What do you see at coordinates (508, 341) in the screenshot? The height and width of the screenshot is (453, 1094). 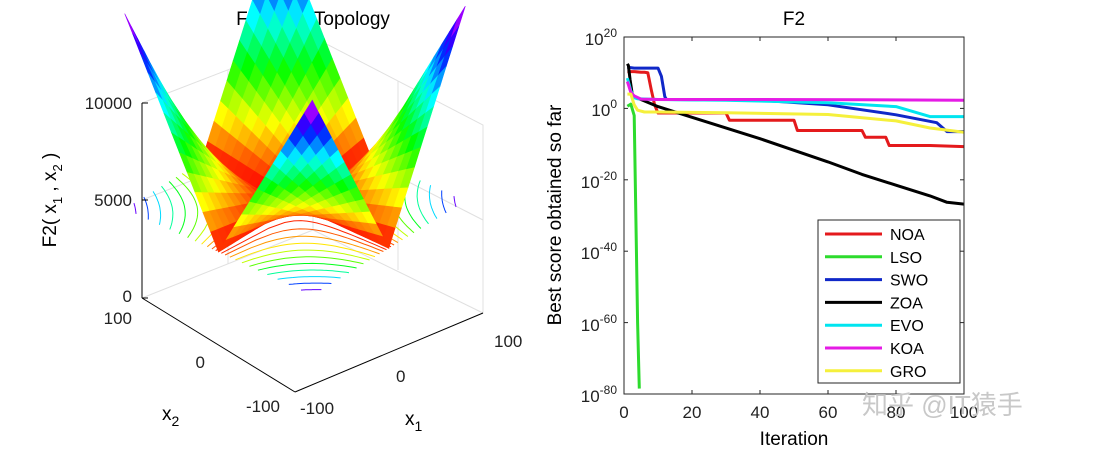 I see `x1-tick-label: 100` at bounding box center [508, 341].